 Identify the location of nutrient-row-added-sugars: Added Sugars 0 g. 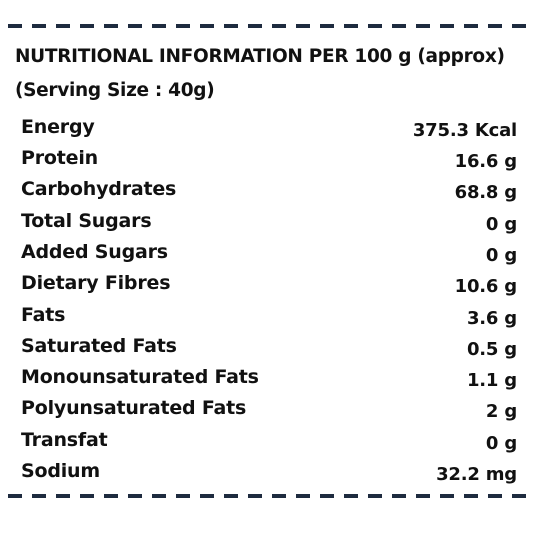
(269, 254).